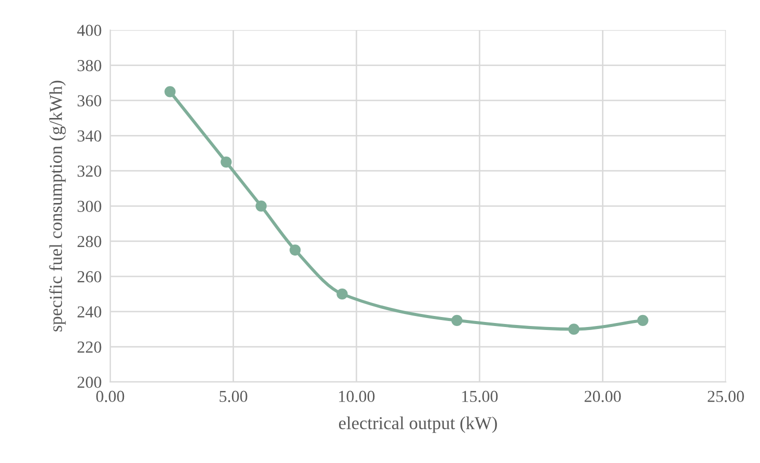 The image size is (760, 463). What do you see at coordinates (90, 312) in the screenshot?
I see `y-tick-label: 240` at bounding box center [90, 312].